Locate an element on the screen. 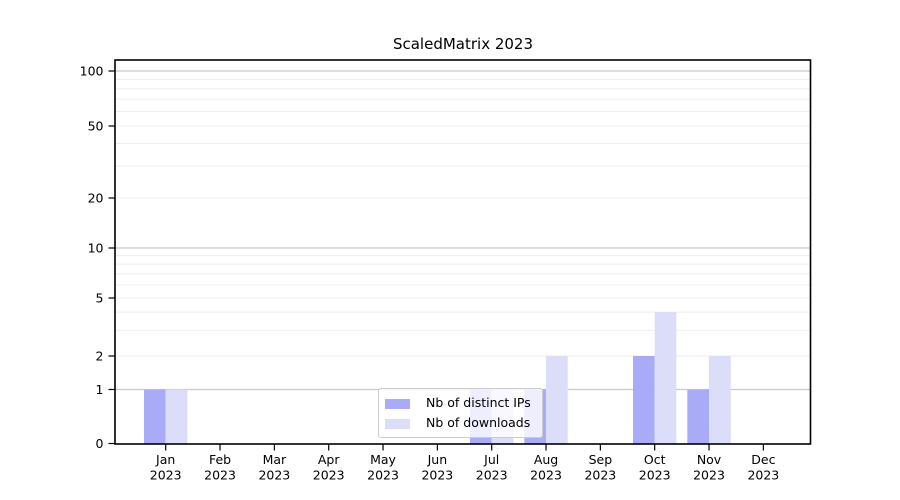 Image resolution: width=900 pixels, height=500 pixels. y-tick-label: 20 is located at coordinates (96, 198).